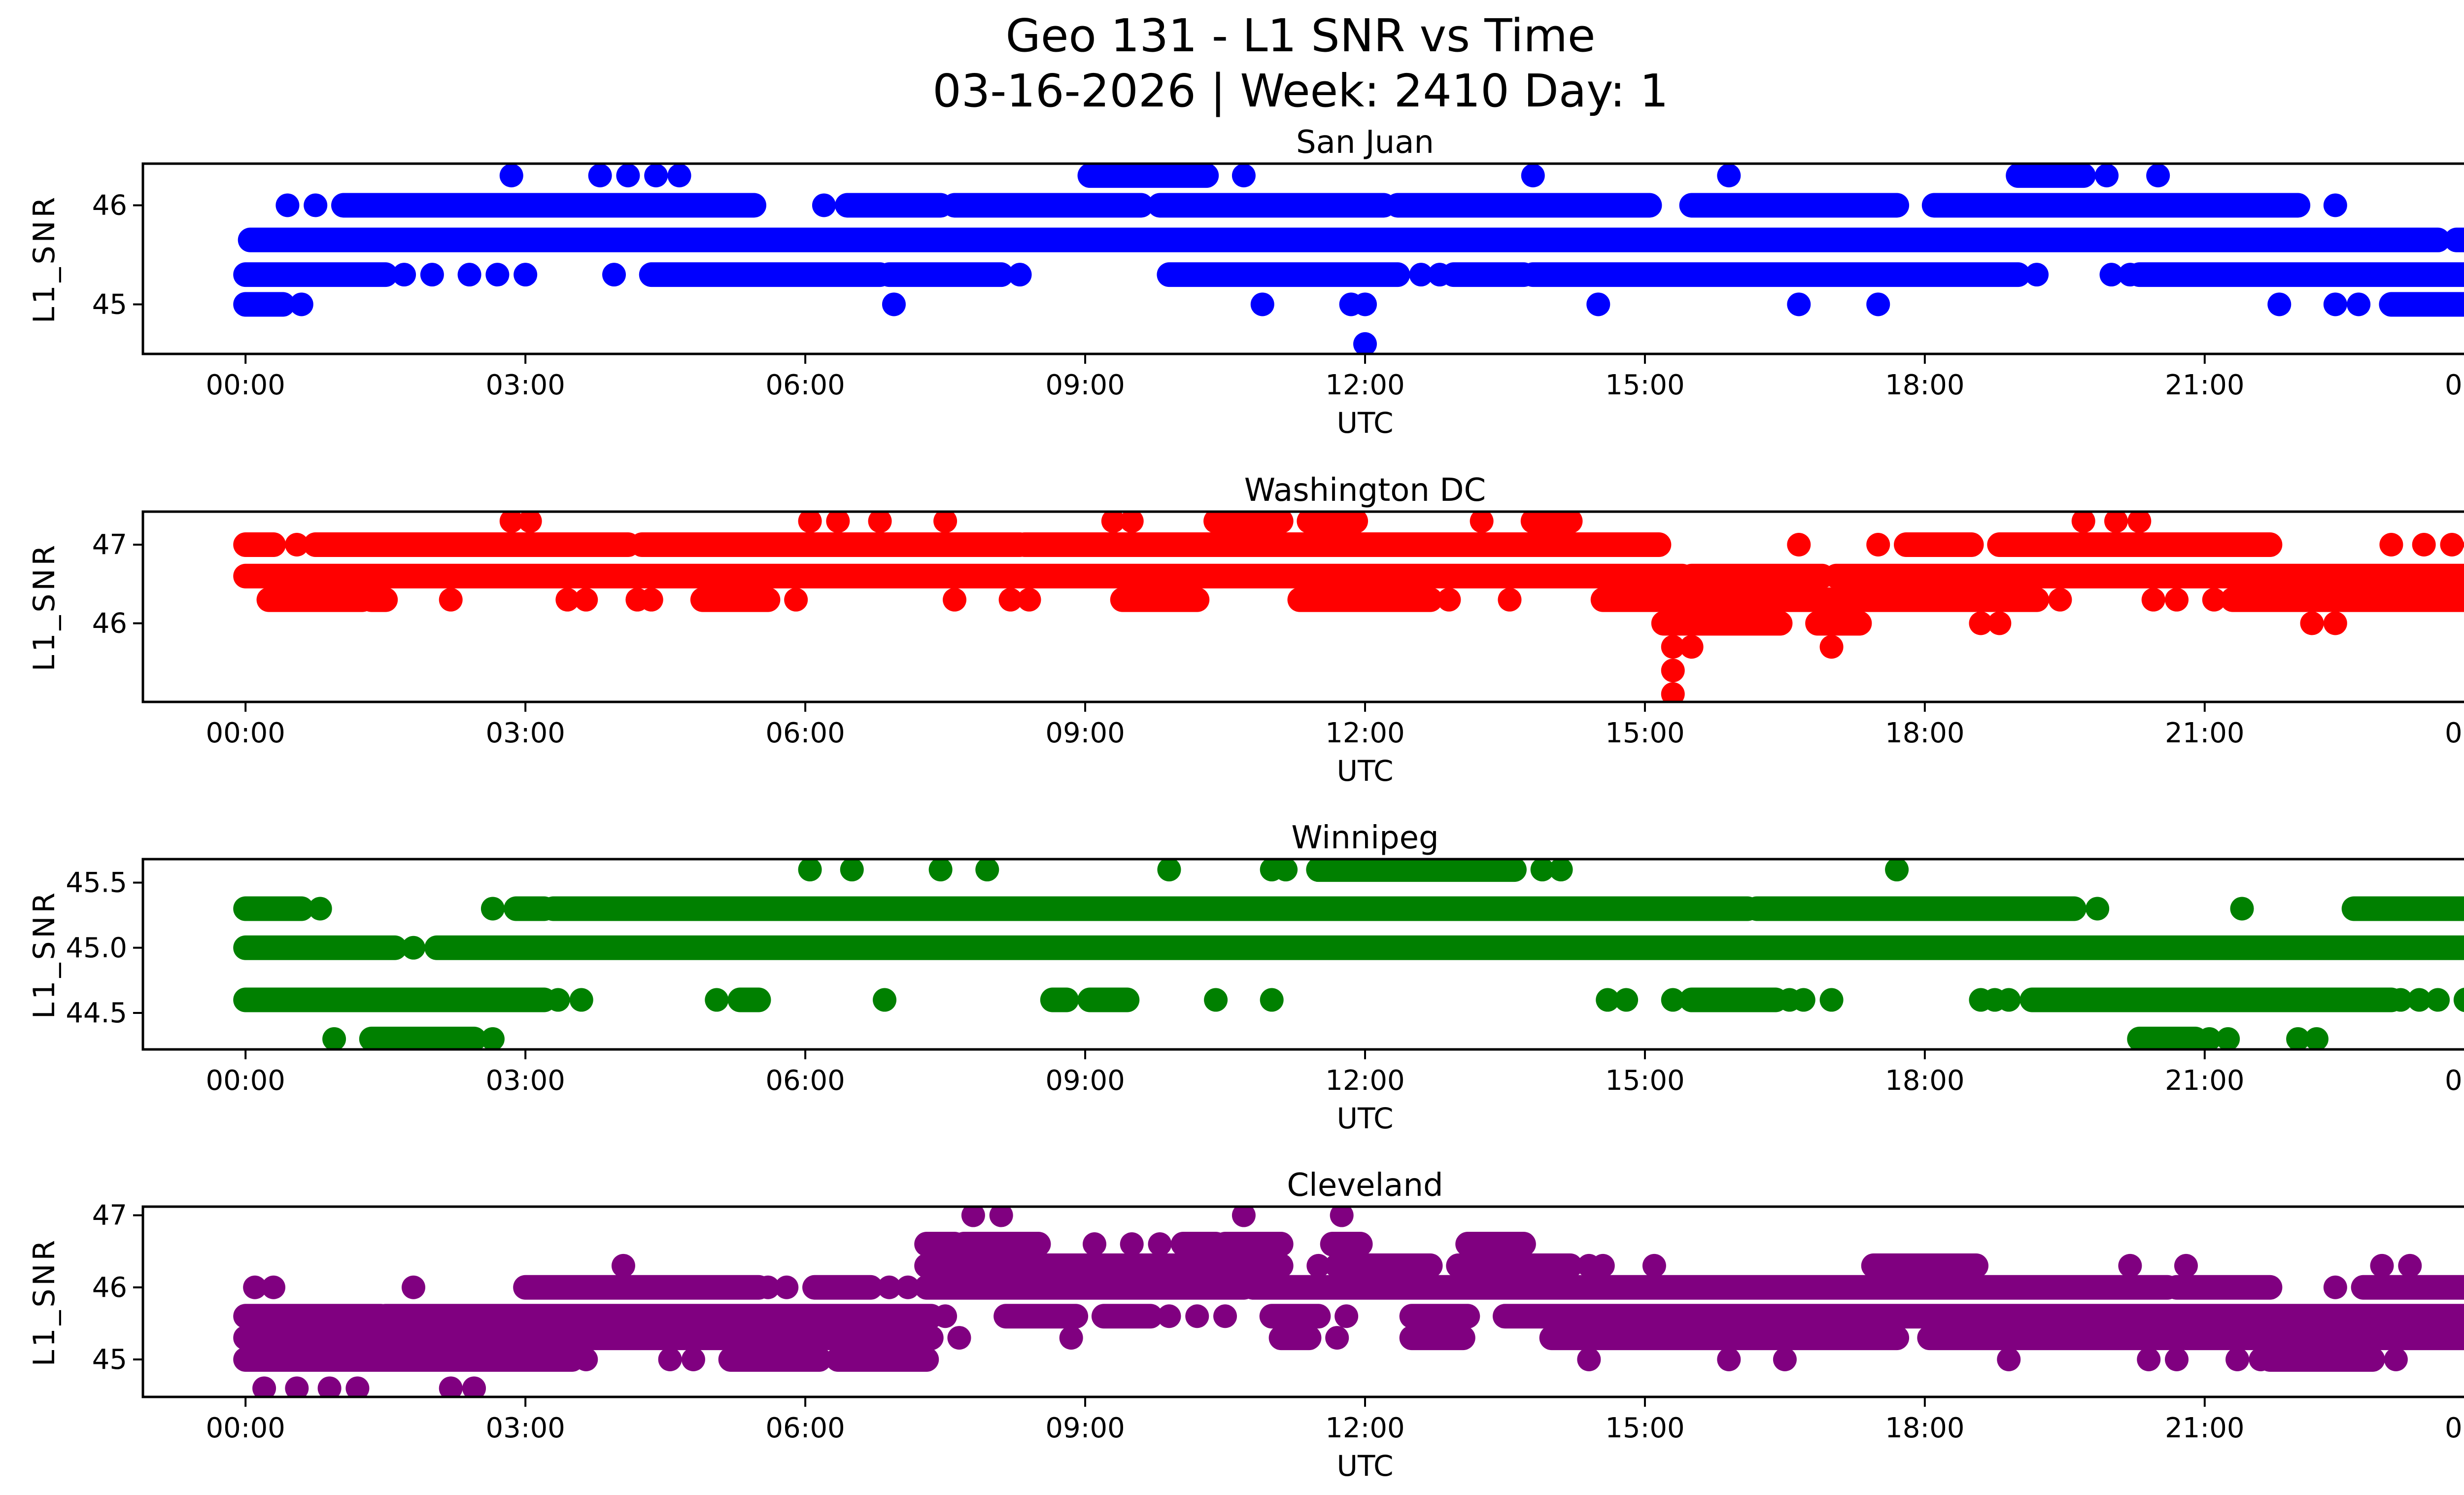  Describe the element at coordinates (1924, 385) in the screenshot. I see `x-tick-label: 18:00` at that location.